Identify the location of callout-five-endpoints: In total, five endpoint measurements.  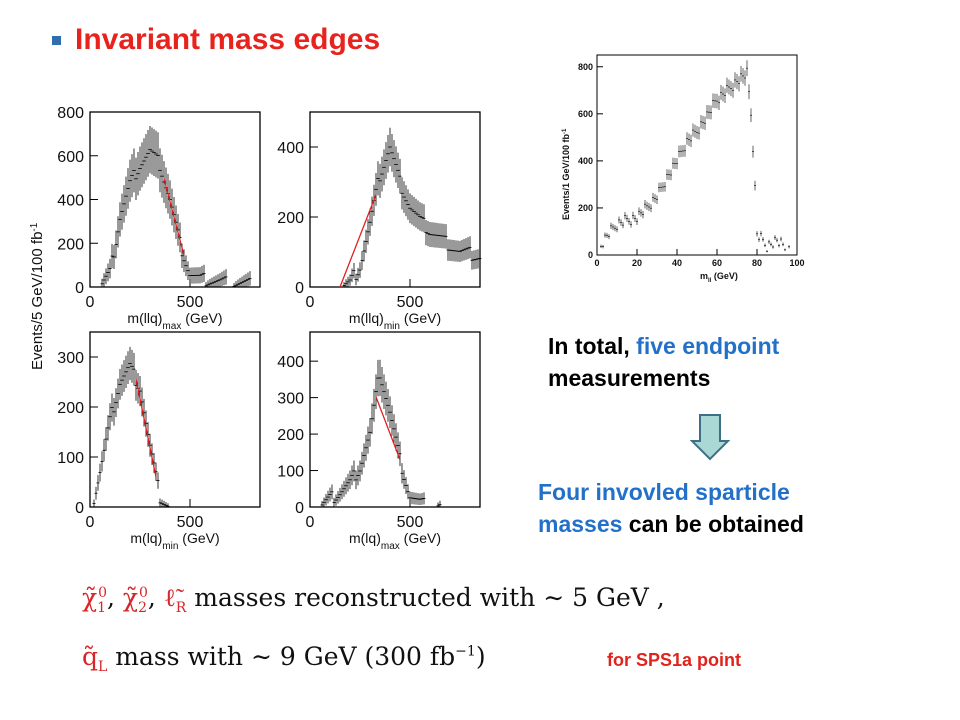
(663, 362).